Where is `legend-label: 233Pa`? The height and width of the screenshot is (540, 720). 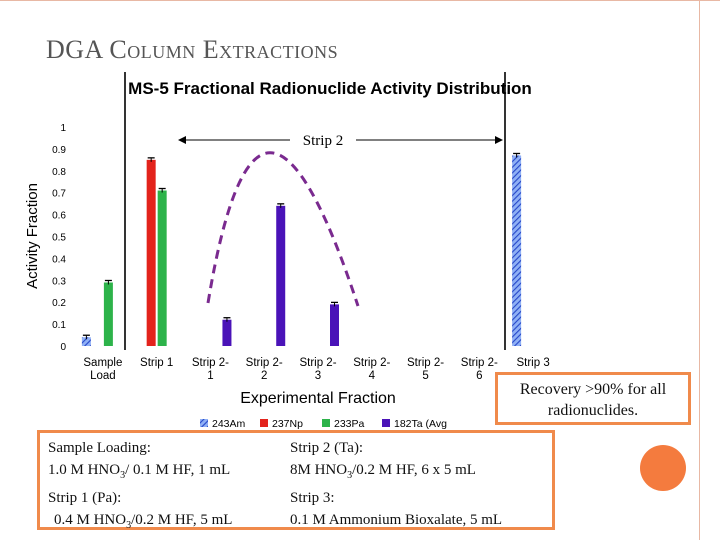
legend-label: 233Pa is located at coordinates (349, 424).